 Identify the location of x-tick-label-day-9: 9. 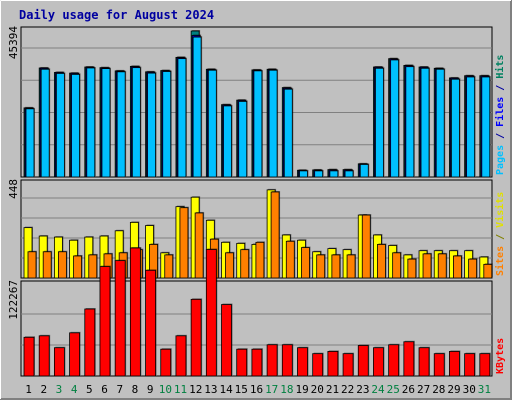
(150, 389).